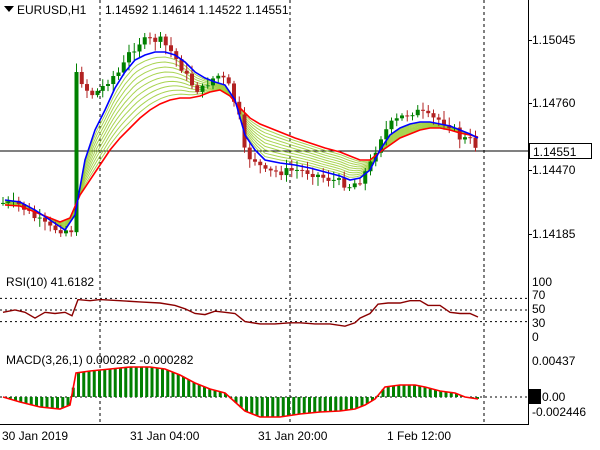 This screenshot has height=450, width=600. Describe the element at coordinates (542, 282) in the screenshot. I see `rsi-axis-label: 100` at that location.